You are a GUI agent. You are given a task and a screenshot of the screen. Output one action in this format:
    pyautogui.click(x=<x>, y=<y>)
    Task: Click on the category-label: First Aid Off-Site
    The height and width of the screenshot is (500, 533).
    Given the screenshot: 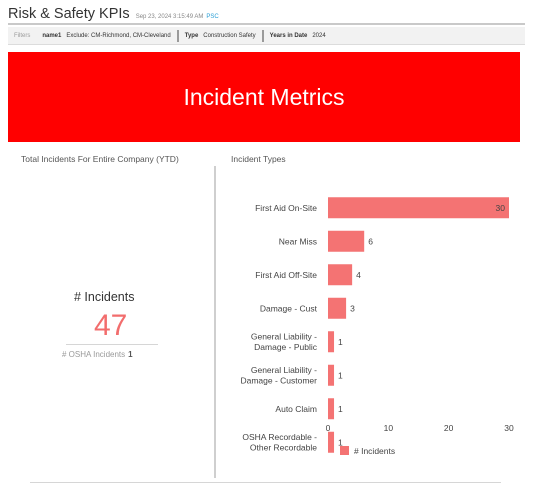 What is the action you would take?
    pyautogui.click(x=286, y=275)
    